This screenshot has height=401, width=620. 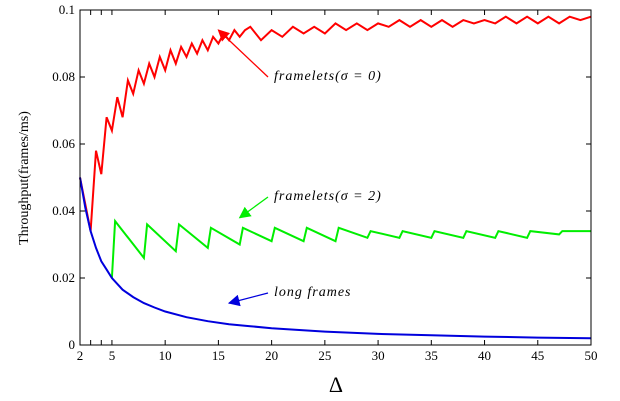 What do you see at coordinates (63, 76) in the screenshot?
I see `y-tick-label: 0.08` at bounding box center [63, 76].